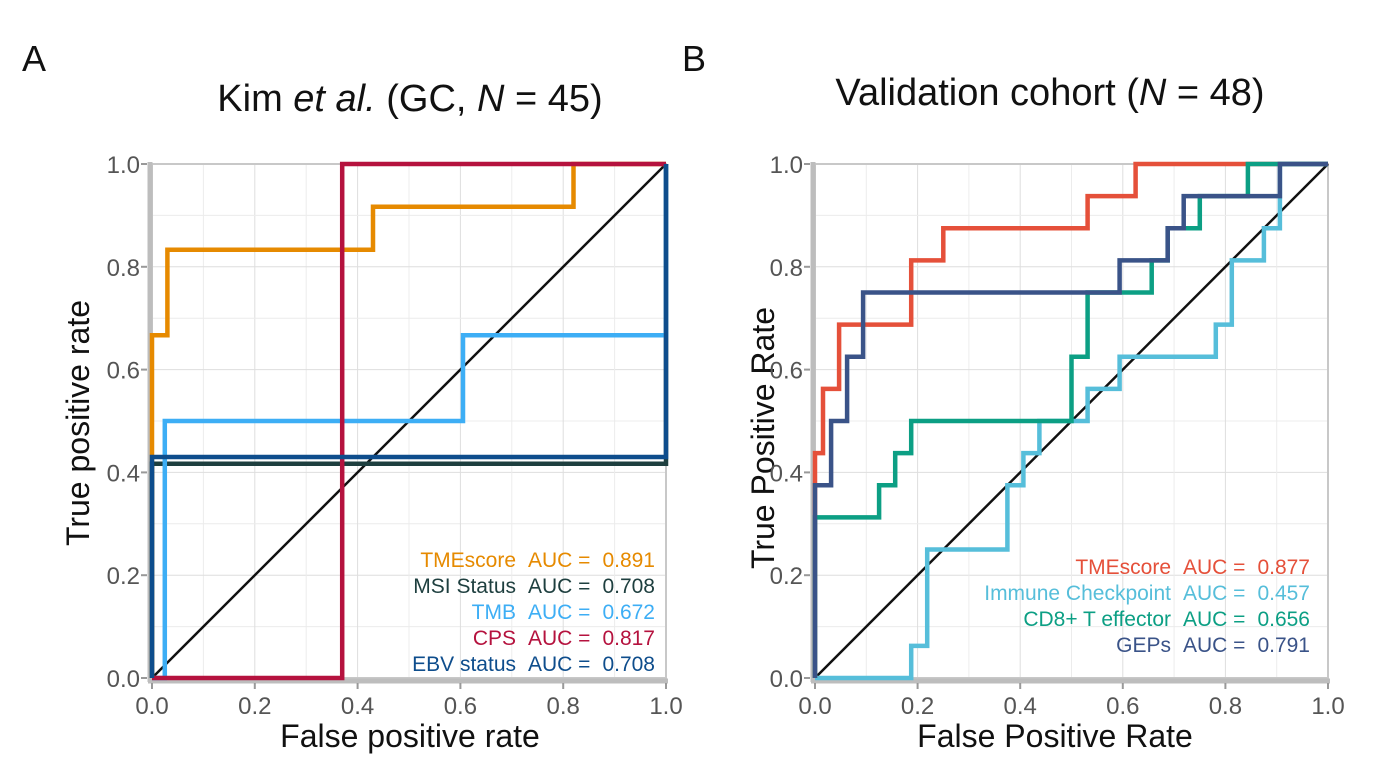 The height and width of the screenshot is (775, 1375). Describe the element at coordinates (1055, 736) in the screenshot. I see `panel-b-xlabel: False Positive Rate` at that location.